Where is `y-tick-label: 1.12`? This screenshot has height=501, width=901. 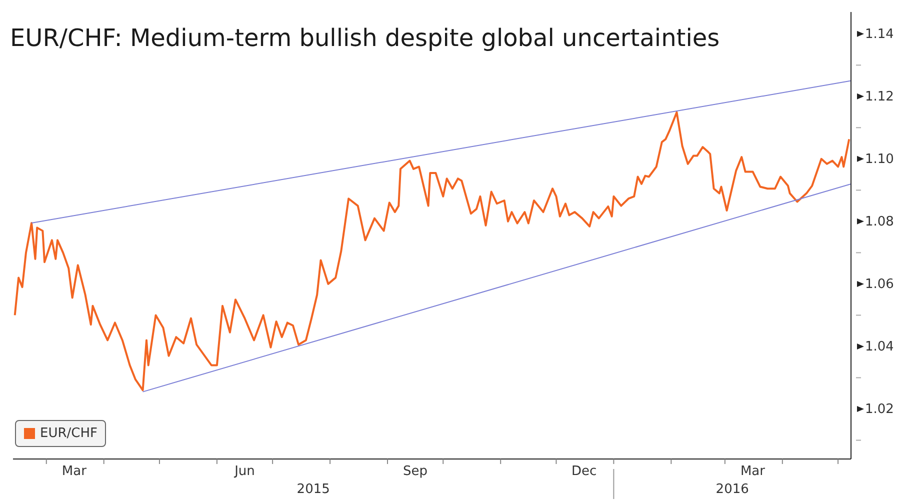
y-tick-label: 1.12 is located at coordinates (879, 96).